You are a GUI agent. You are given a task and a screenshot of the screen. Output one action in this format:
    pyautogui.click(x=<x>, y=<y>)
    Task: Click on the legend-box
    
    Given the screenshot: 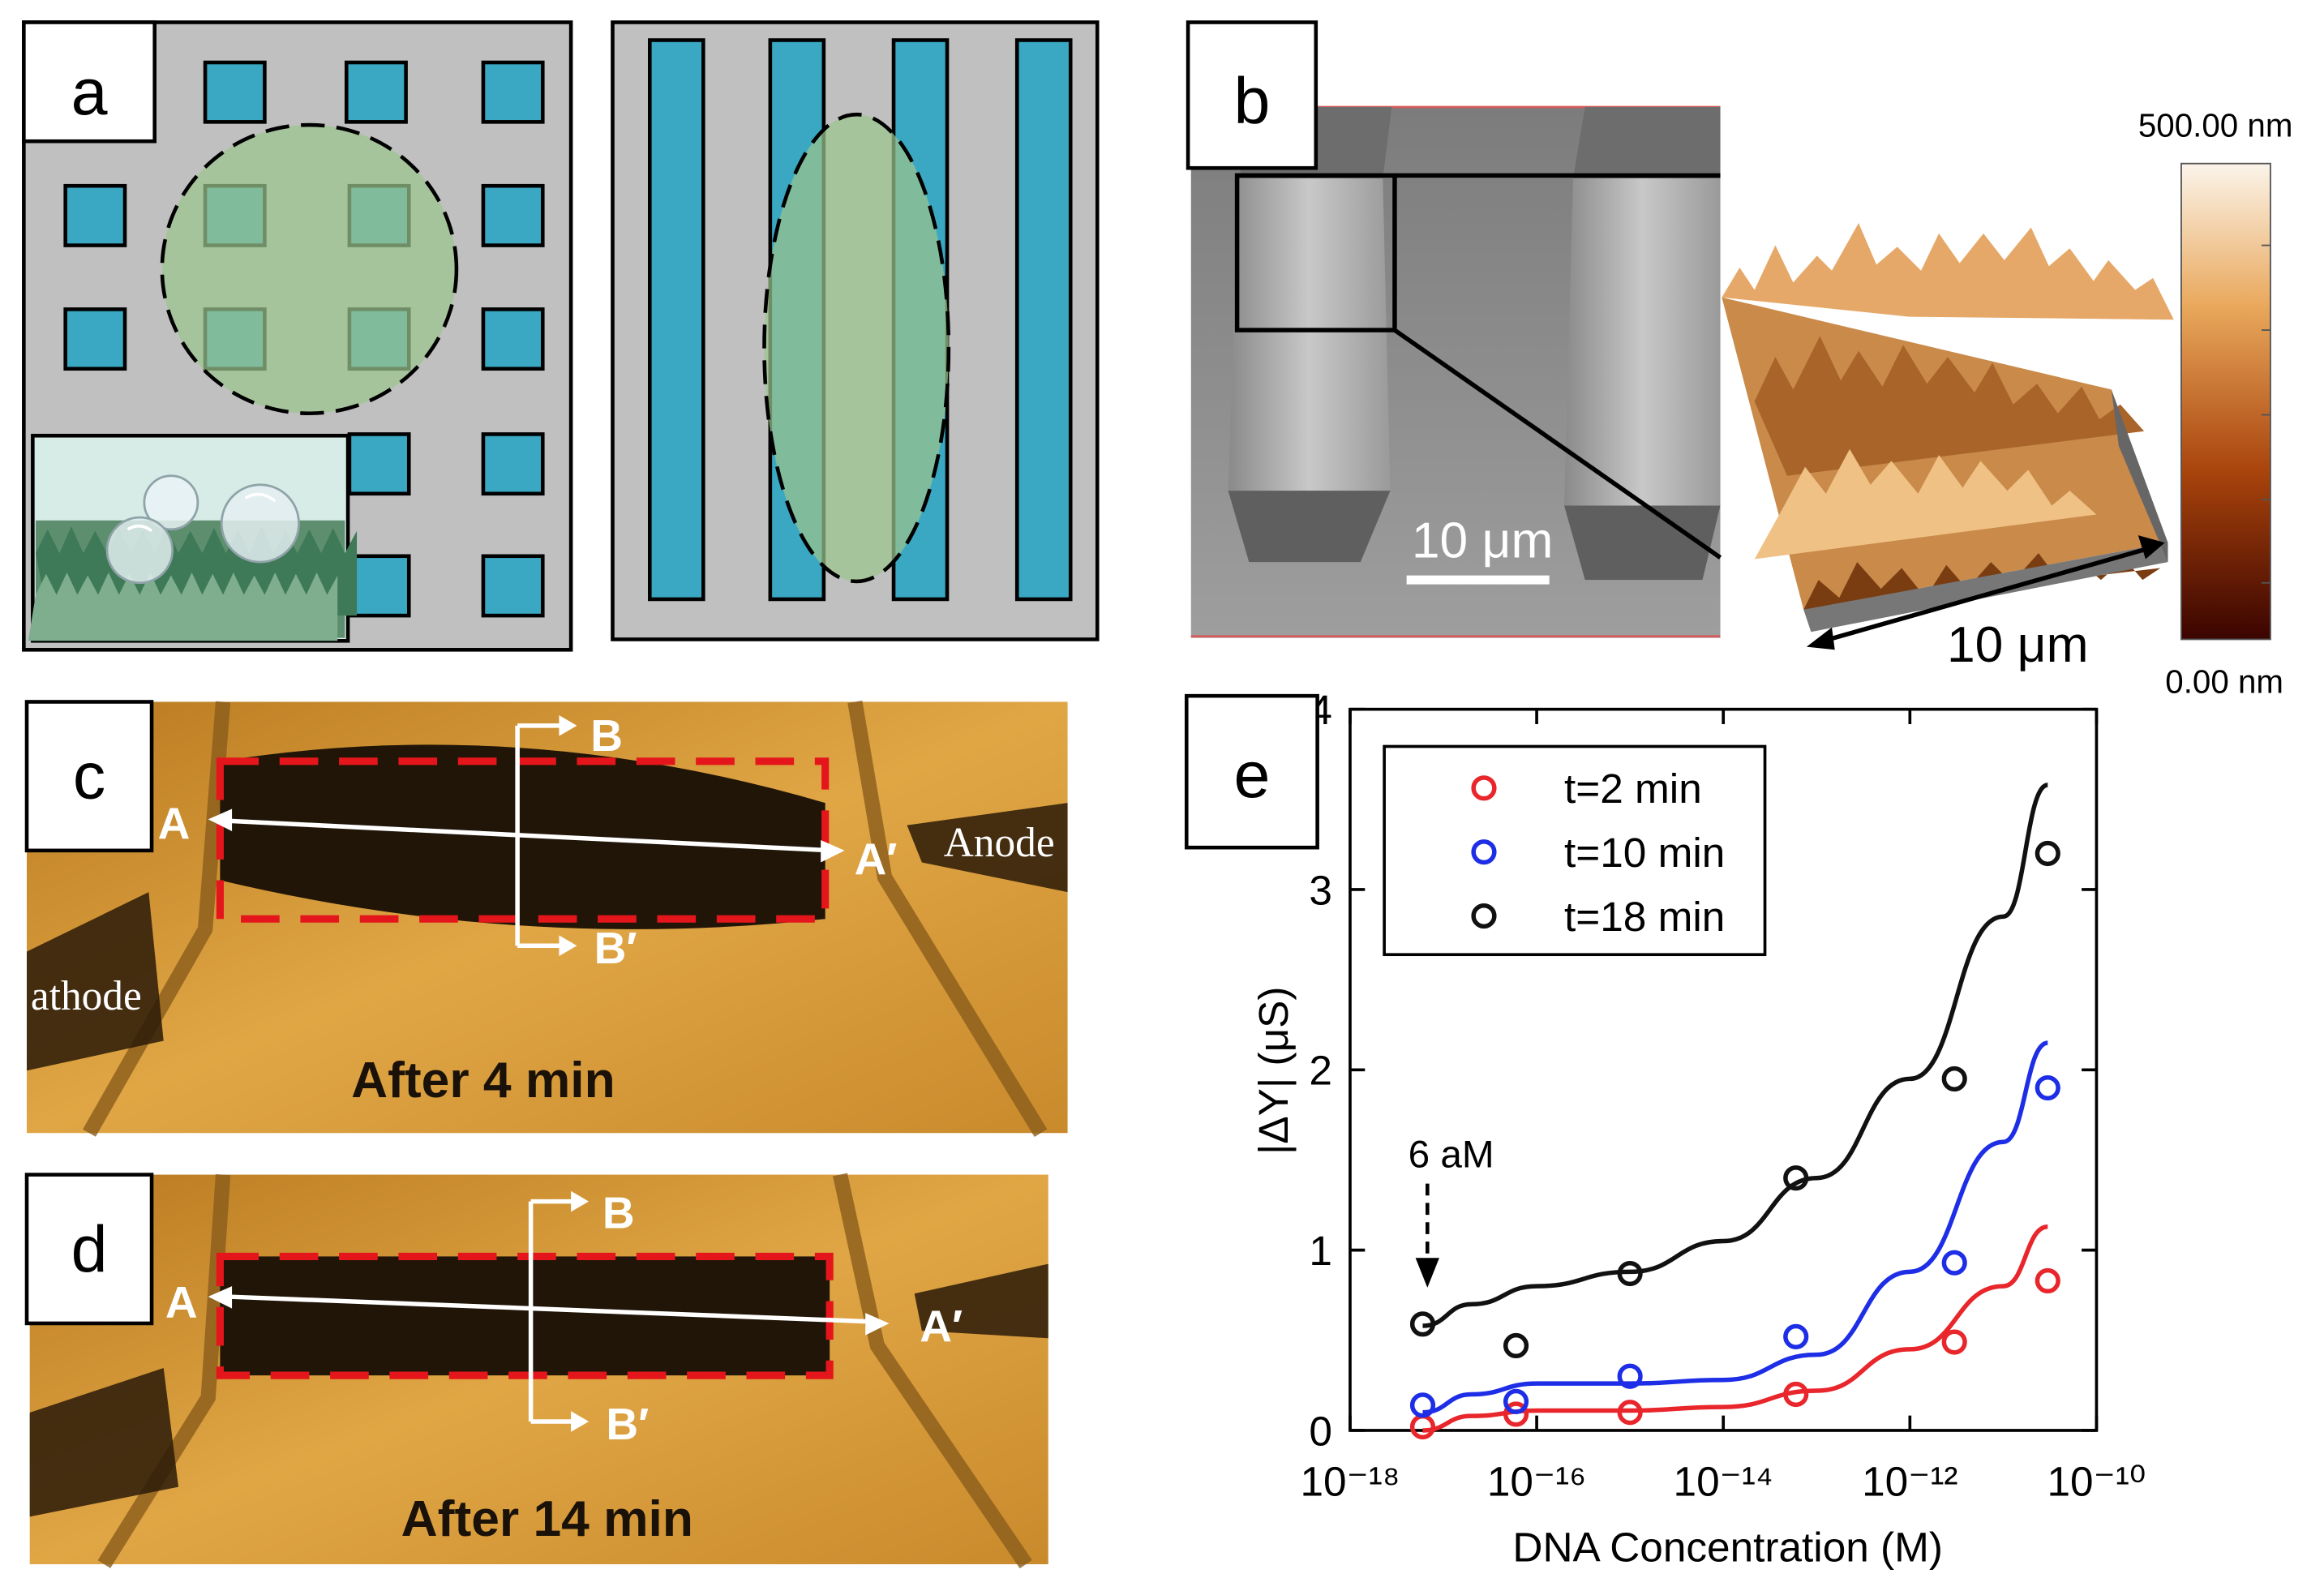 What is the action you would take?
    pyautogui.click(x=1575, y=850)
    